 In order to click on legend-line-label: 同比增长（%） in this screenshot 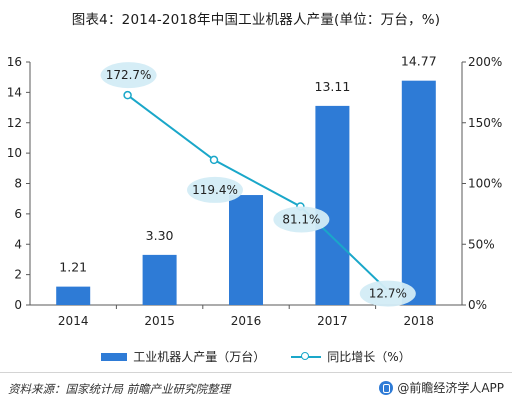, I will do `click(369, 357)`.